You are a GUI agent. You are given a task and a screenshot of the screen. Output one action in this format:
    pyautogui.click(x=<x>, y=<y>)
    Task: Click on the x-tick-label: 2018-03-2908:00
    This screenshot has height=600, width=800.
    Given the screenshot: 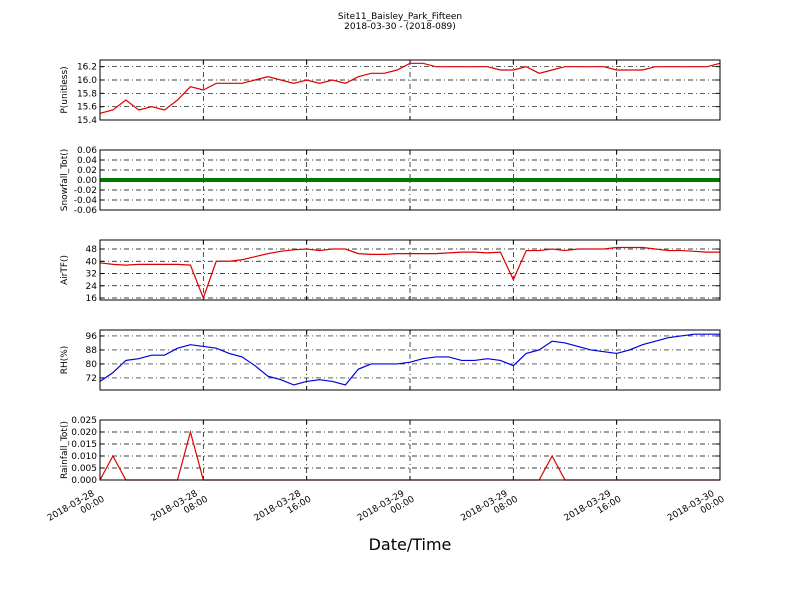 What is the action you would take?
    pyautogui.click(x=489, y=509)
    